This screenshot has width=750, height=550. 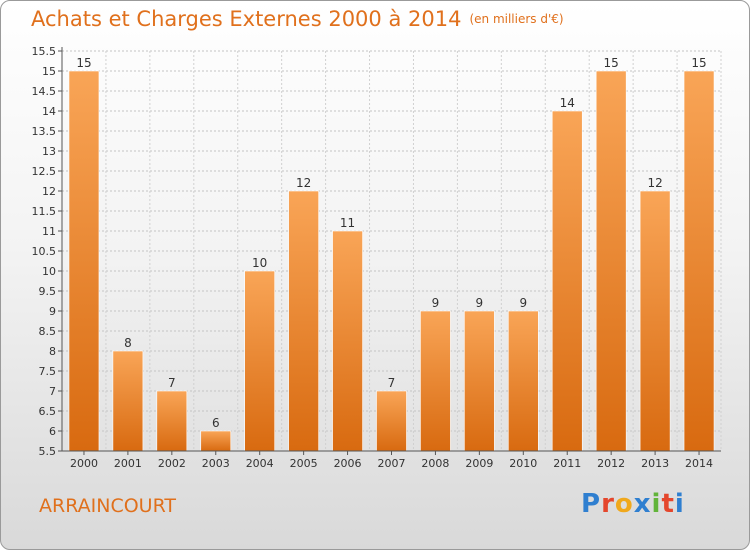 I want to click on logo-letter: x, so click(x=642, y=504).